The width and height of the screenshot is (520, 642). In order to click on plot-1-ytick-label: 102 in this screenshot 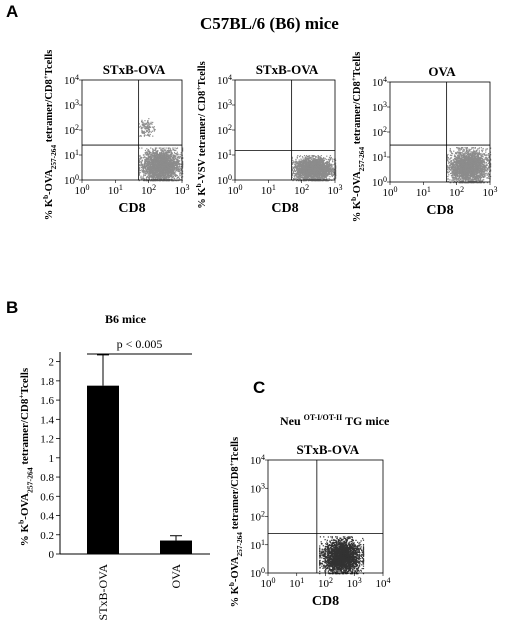, I will do `click(71, 130)`.